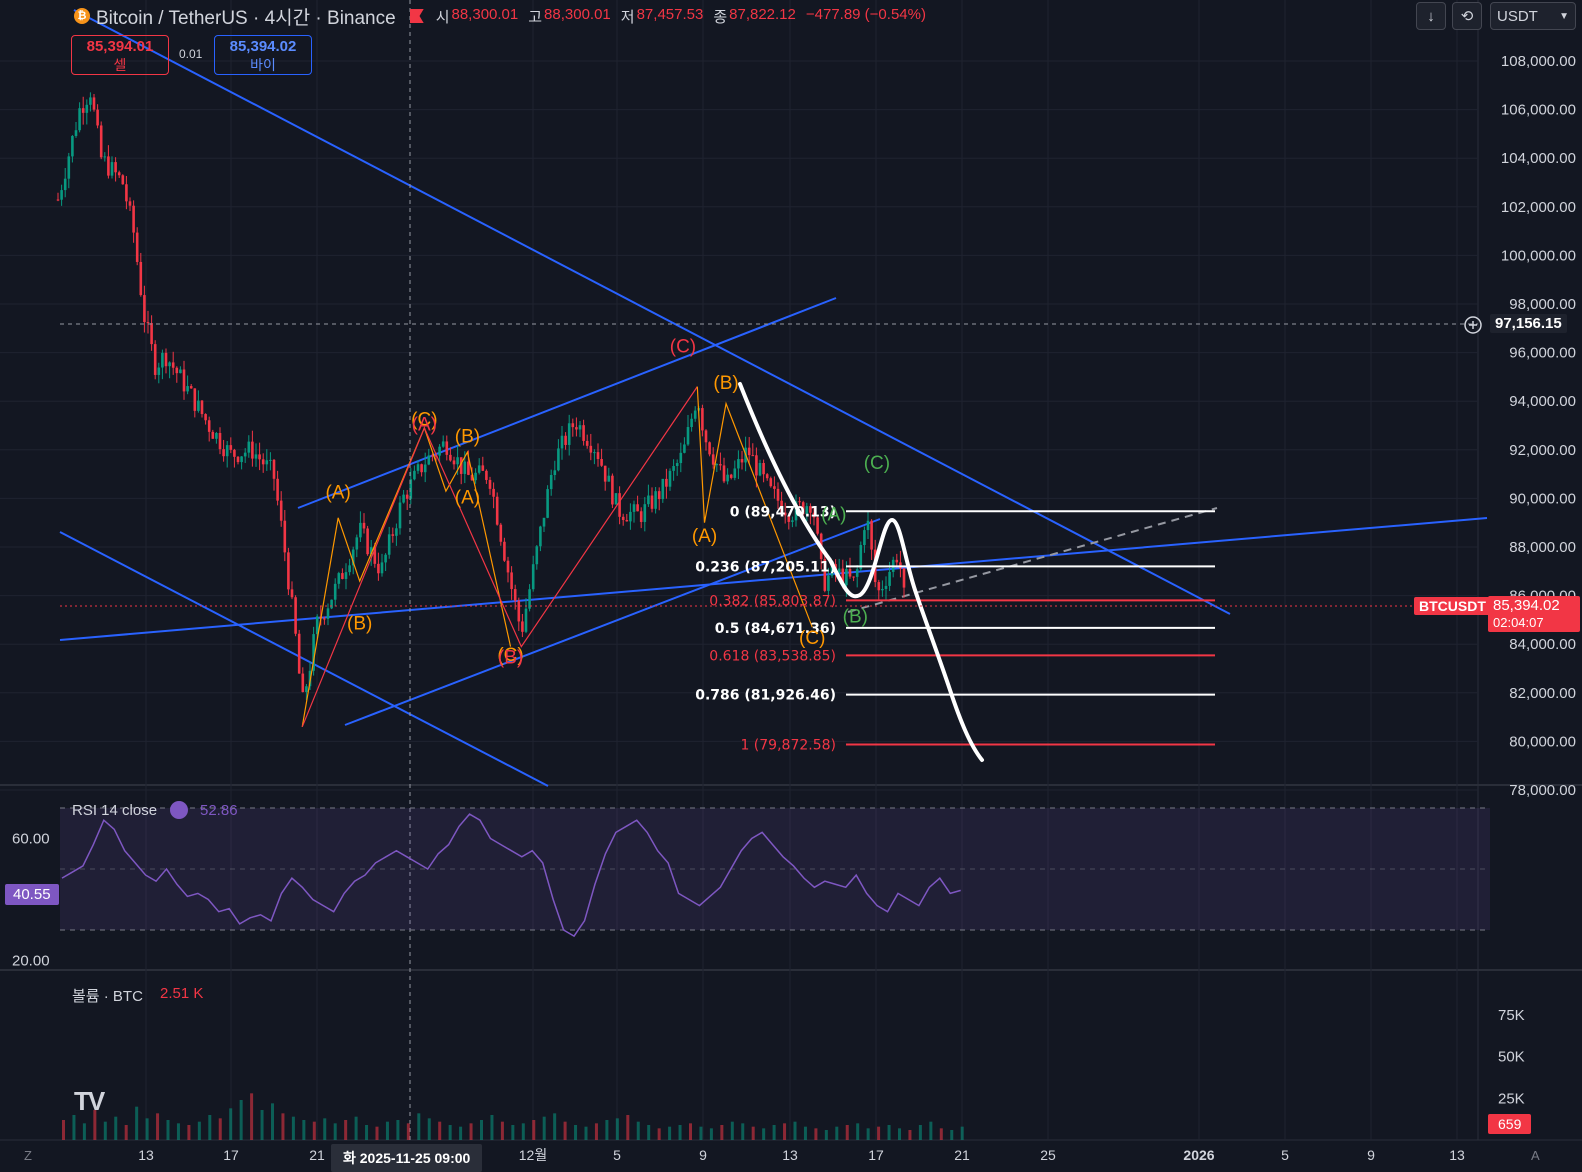  Describe the element at coordinates (1564, 16) in the screenshot. I see `chevron-down-icon: ▼` at that location.